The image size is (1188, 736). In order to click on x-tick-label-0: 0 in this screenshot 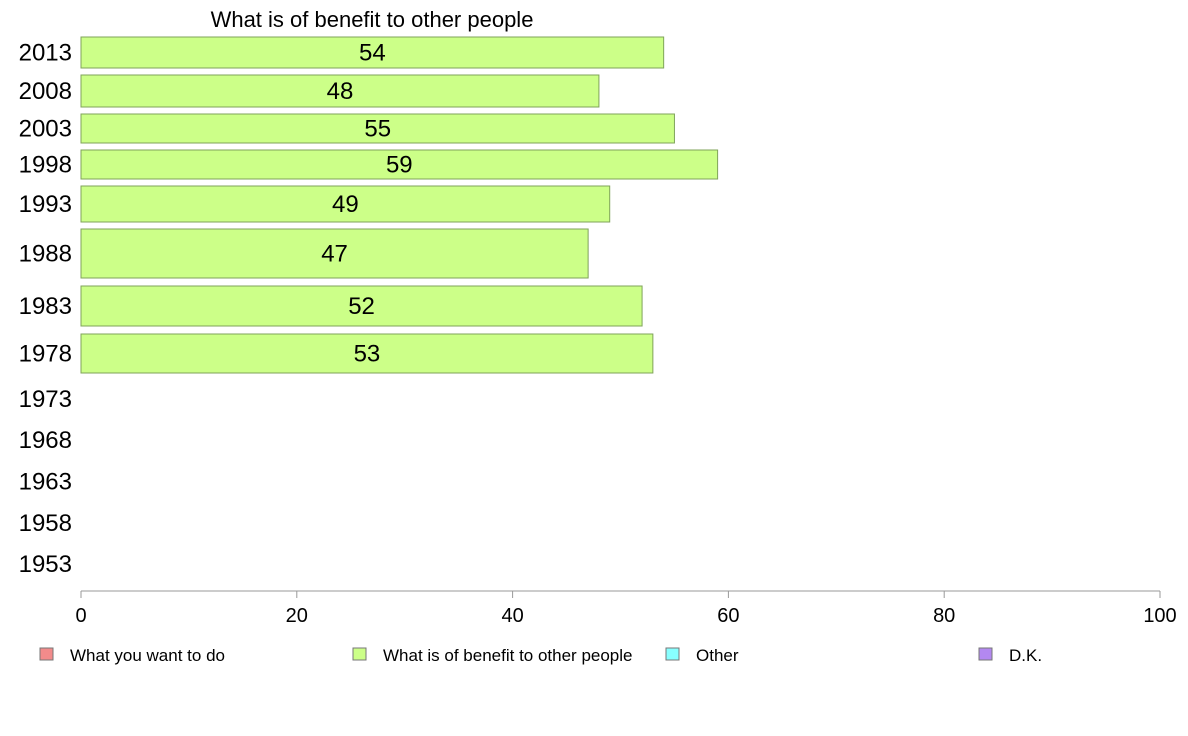, I will do `click(80, 616)`.